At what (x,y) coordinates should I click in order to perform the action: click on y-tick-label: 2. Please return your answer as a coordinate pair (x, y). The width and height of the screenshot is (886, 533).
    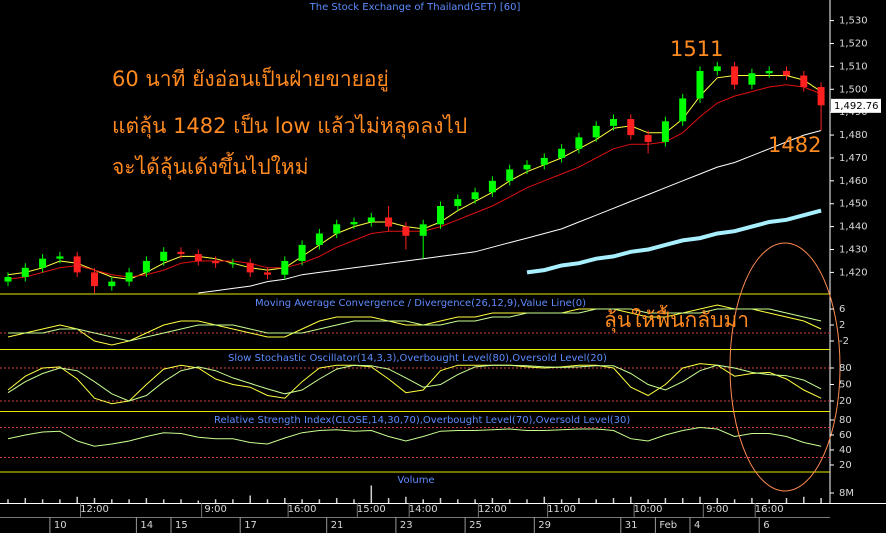
    Looking at the image, I should click on (842, 325).